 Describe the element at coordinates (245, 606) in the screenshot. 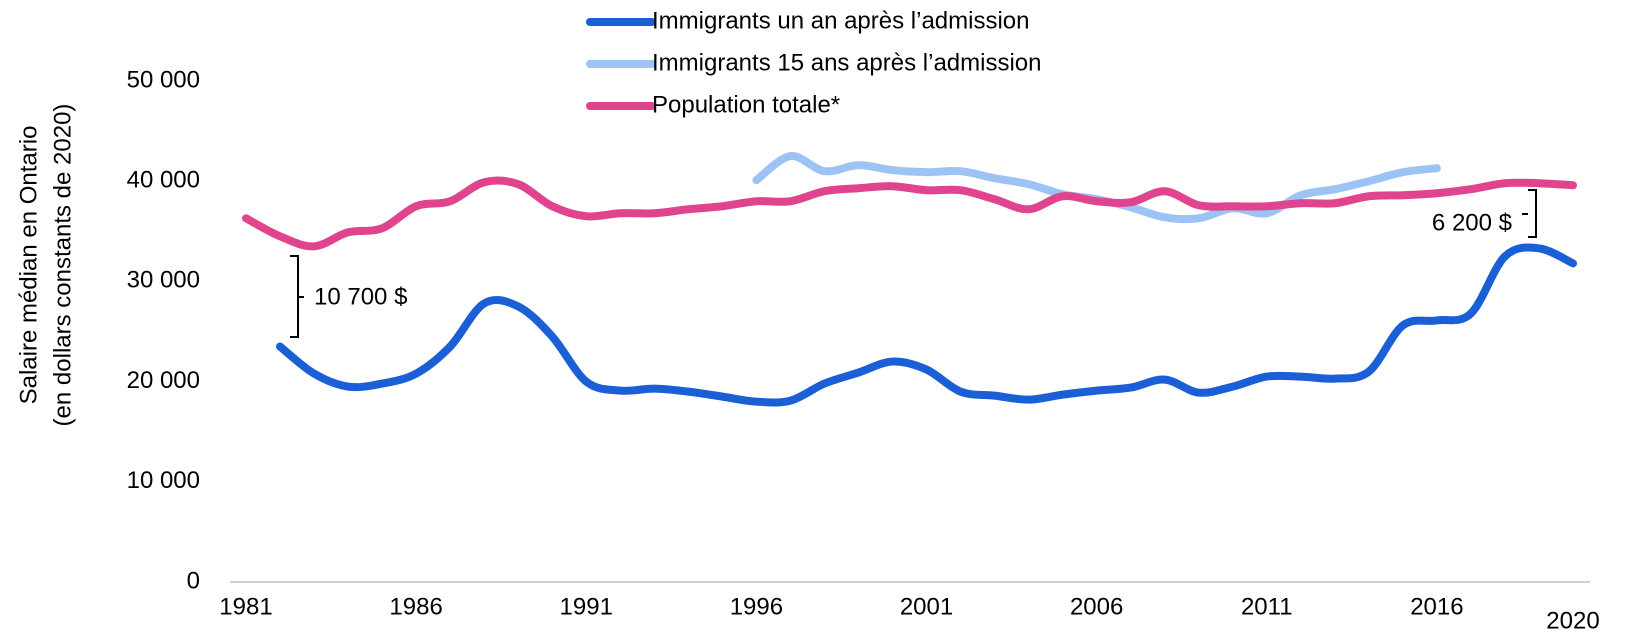

I see `x-tick-label: 1981` at that location.